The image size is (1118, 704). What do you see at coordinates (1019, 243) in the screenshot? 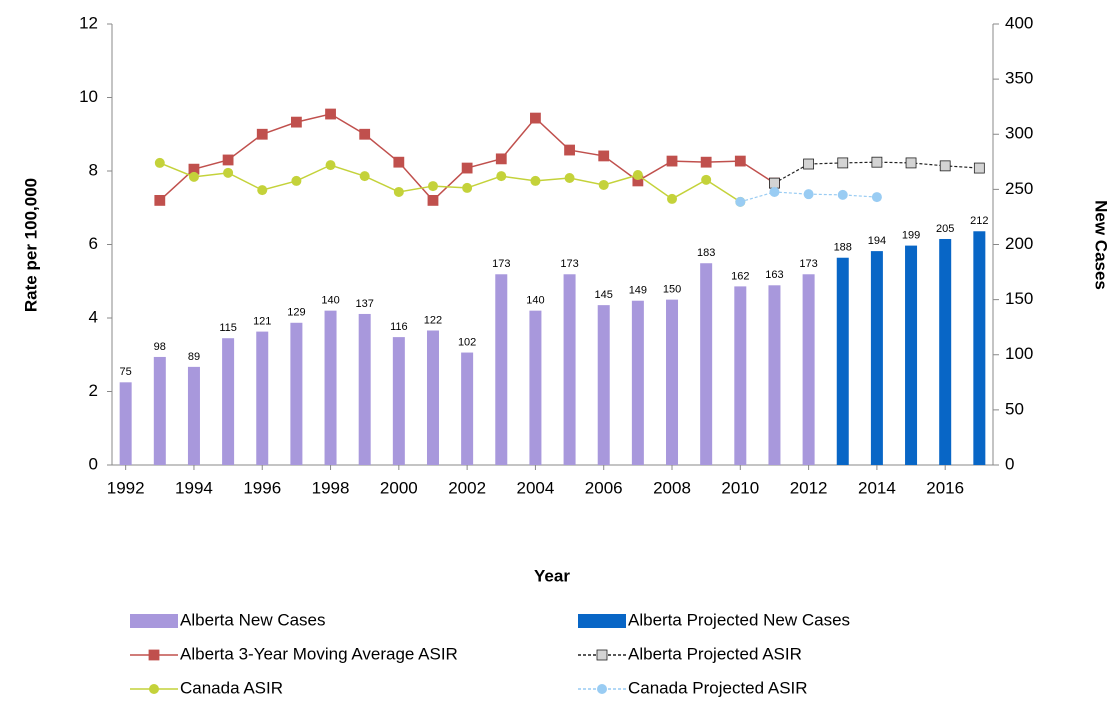
I see `y2-tick-label: 200` at bounding box center [1019, 243].